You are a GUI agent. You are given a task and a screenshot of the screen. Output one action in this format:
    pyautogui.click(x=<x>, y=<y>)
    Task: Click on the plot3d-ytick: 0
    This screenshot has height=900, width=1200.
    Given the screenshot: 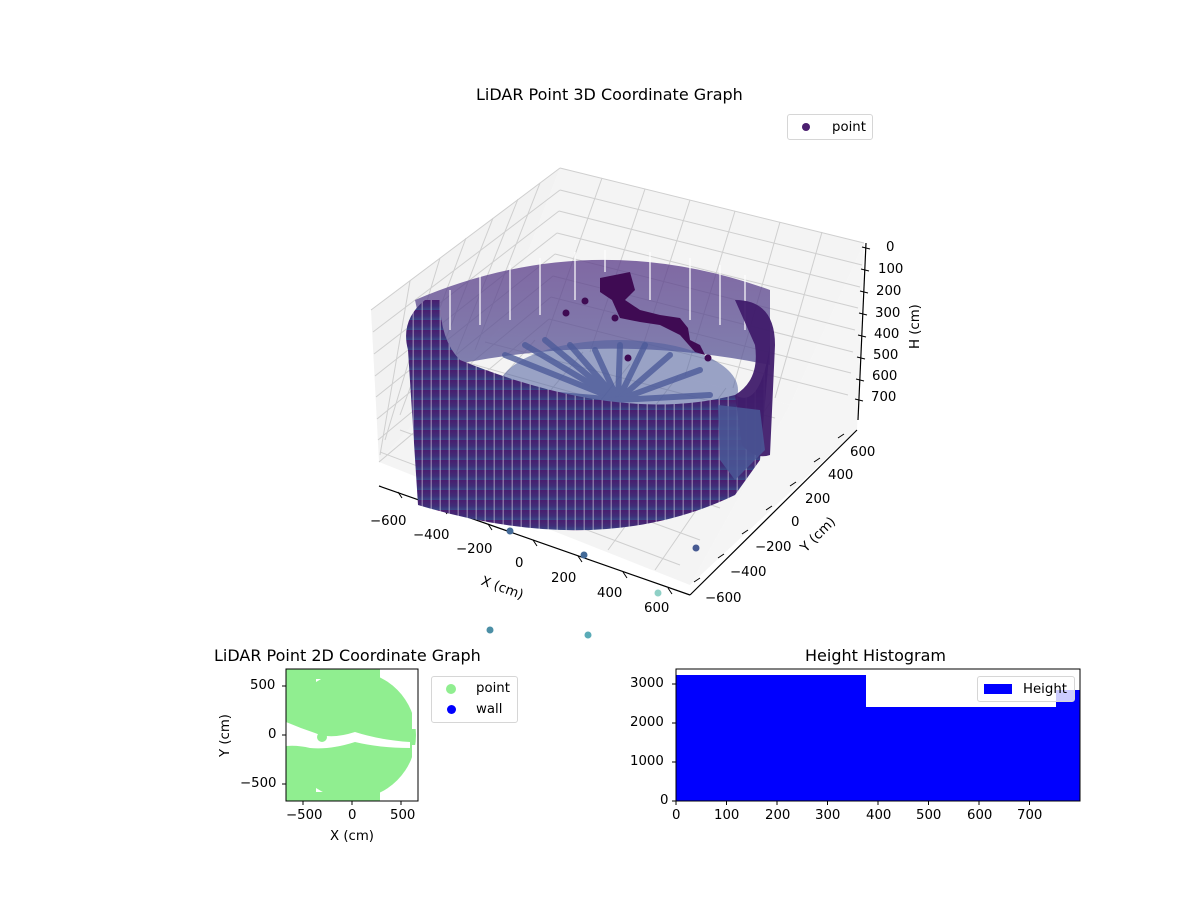 What is the action you would take?
    pyautogui.click(x=795, y=522)
    